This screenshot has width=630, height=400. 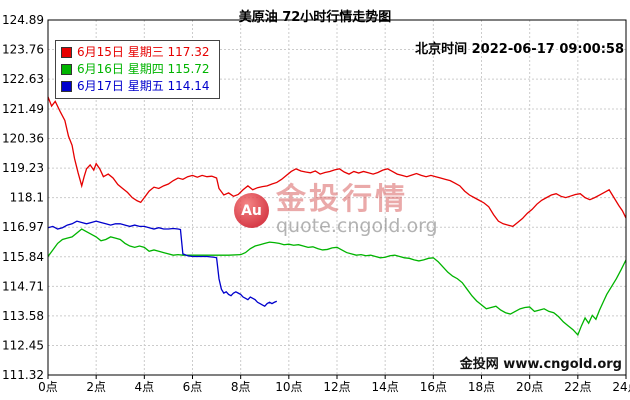 What do you see at coordinates (23, 345) in the screenshot?
I see `y-axis-label: 112.45` at bounding box center [23, 345].